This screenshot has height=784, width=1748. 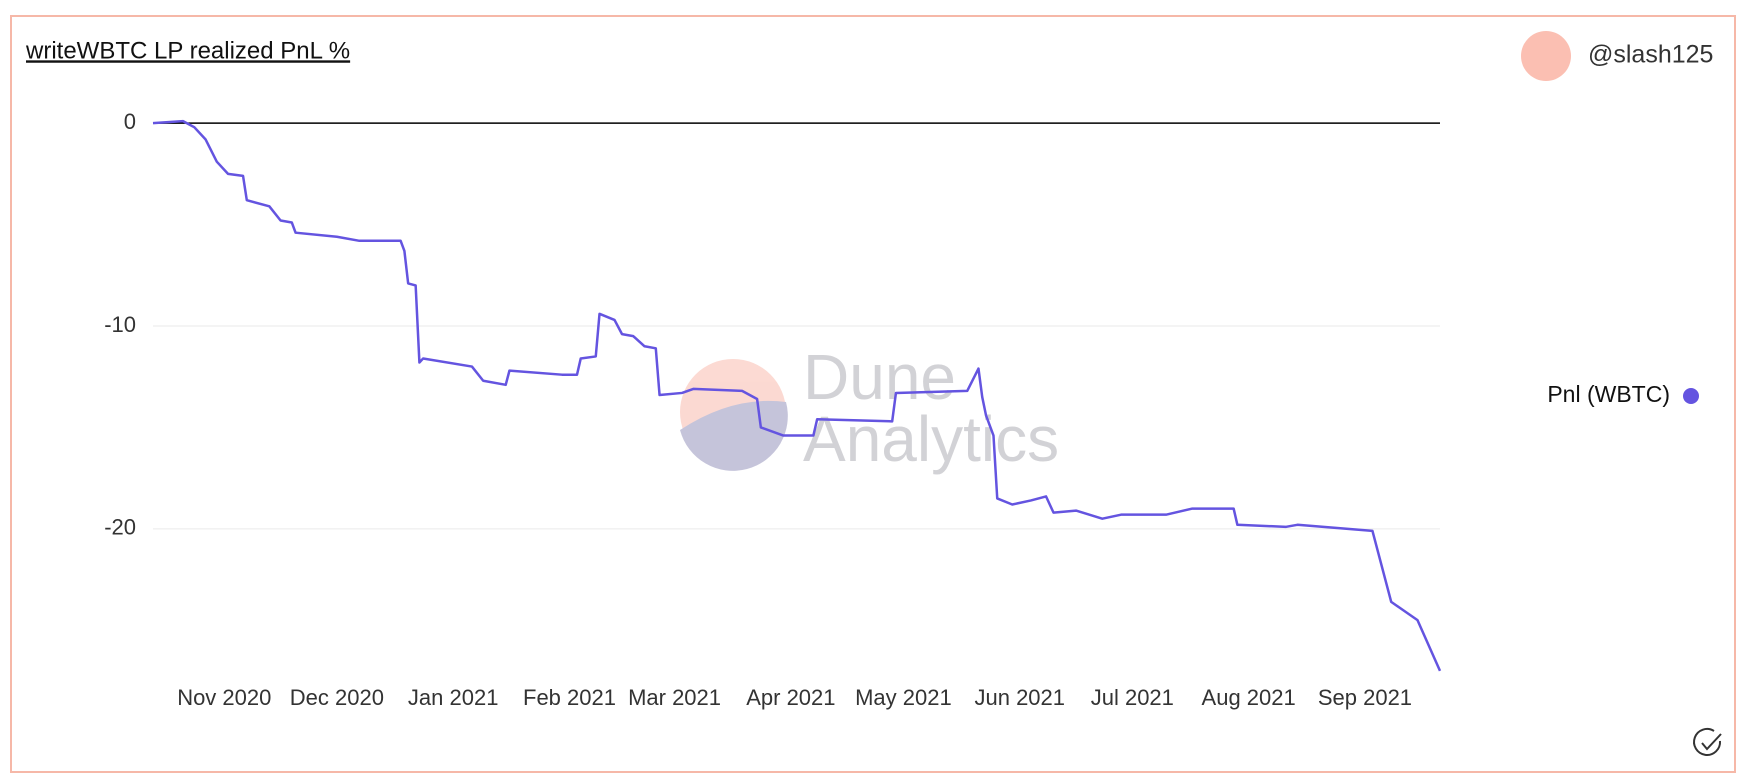 What do you see at coordinates (1691, 396) in the screenshot?
I see `legend-marker` at bounding box center [1691, 396].